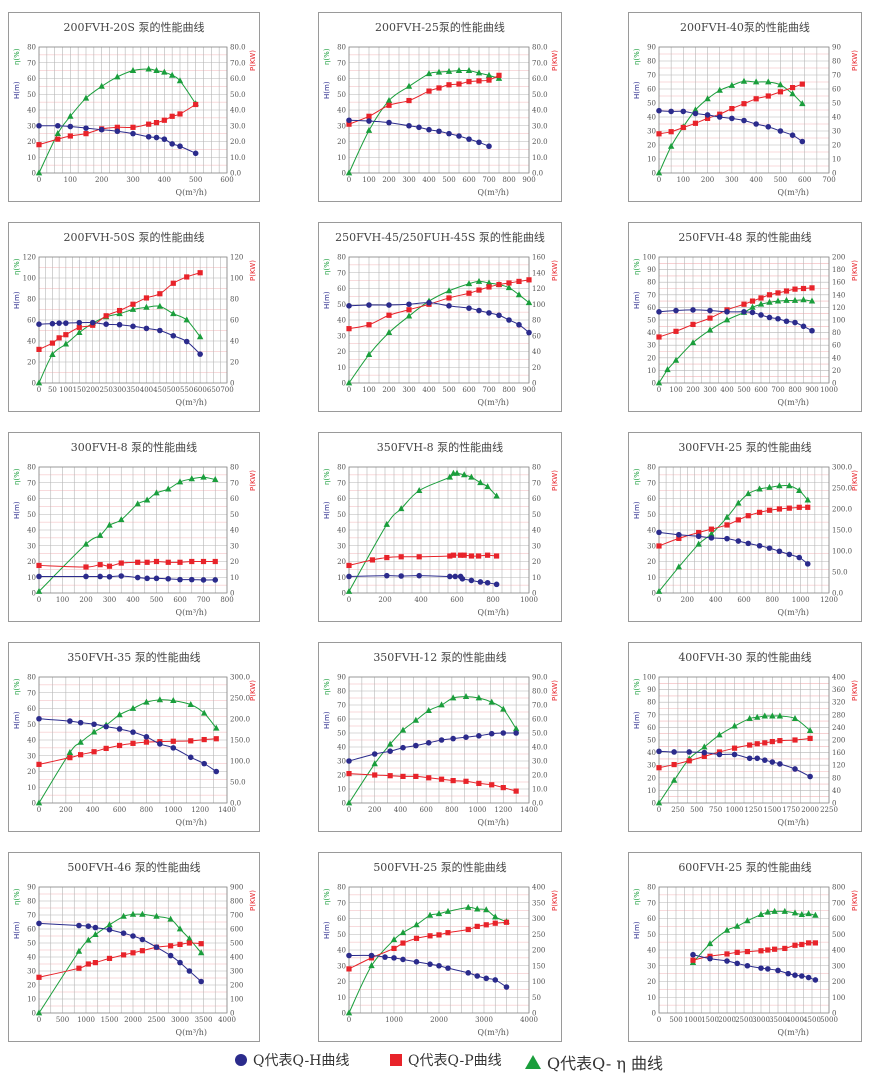 The height and width of the screenshot is (1076, 885). What do you see at coordinates (238, 79) in the screenshot?
I see `y-right-tick-label: 60.0` at bounding box center [238, 79].